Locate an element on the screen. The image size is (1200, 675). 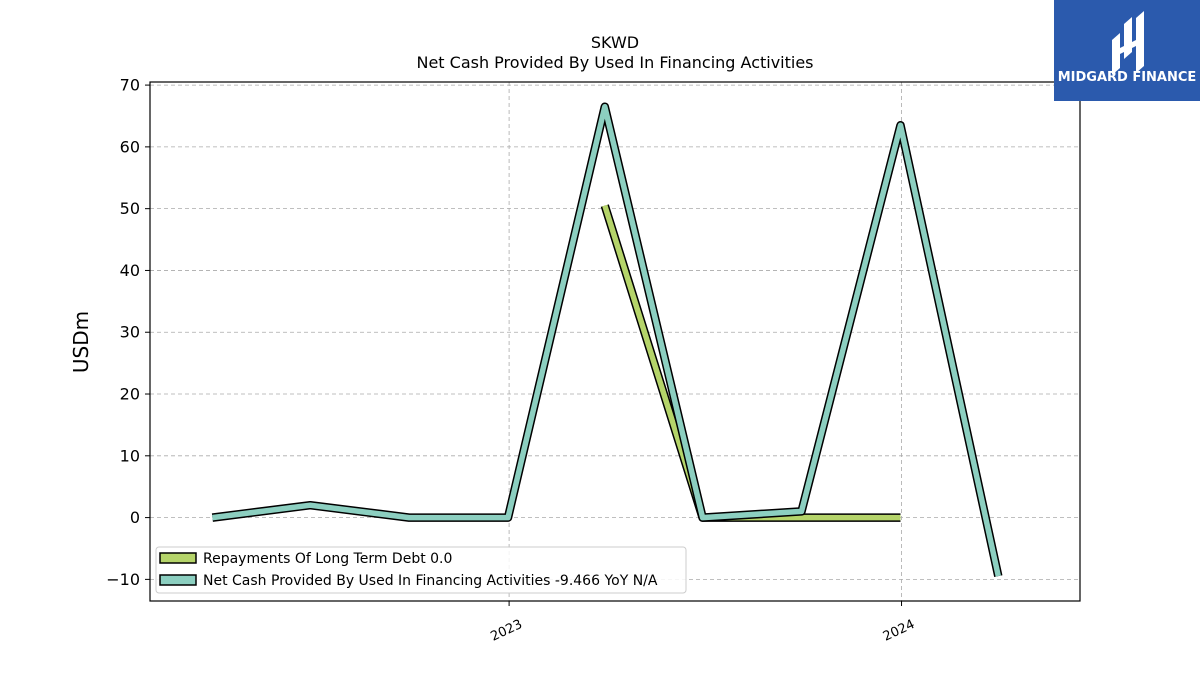
logo-mark-icon is located at coordinates (1128, 43).